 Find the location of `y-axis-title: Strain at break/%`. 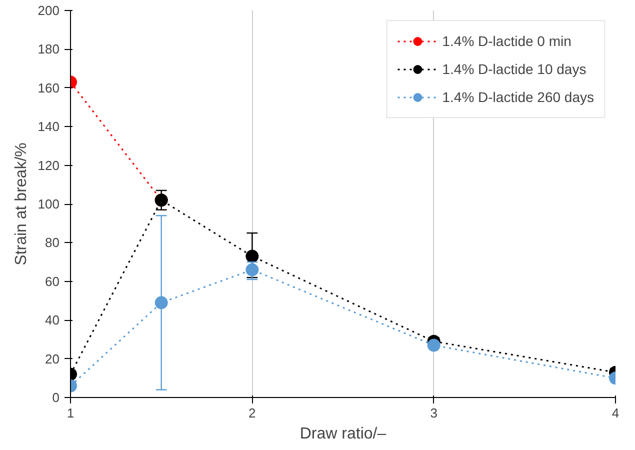

y-axis-title: Strain at break/% is located at coordinates (21, 204).